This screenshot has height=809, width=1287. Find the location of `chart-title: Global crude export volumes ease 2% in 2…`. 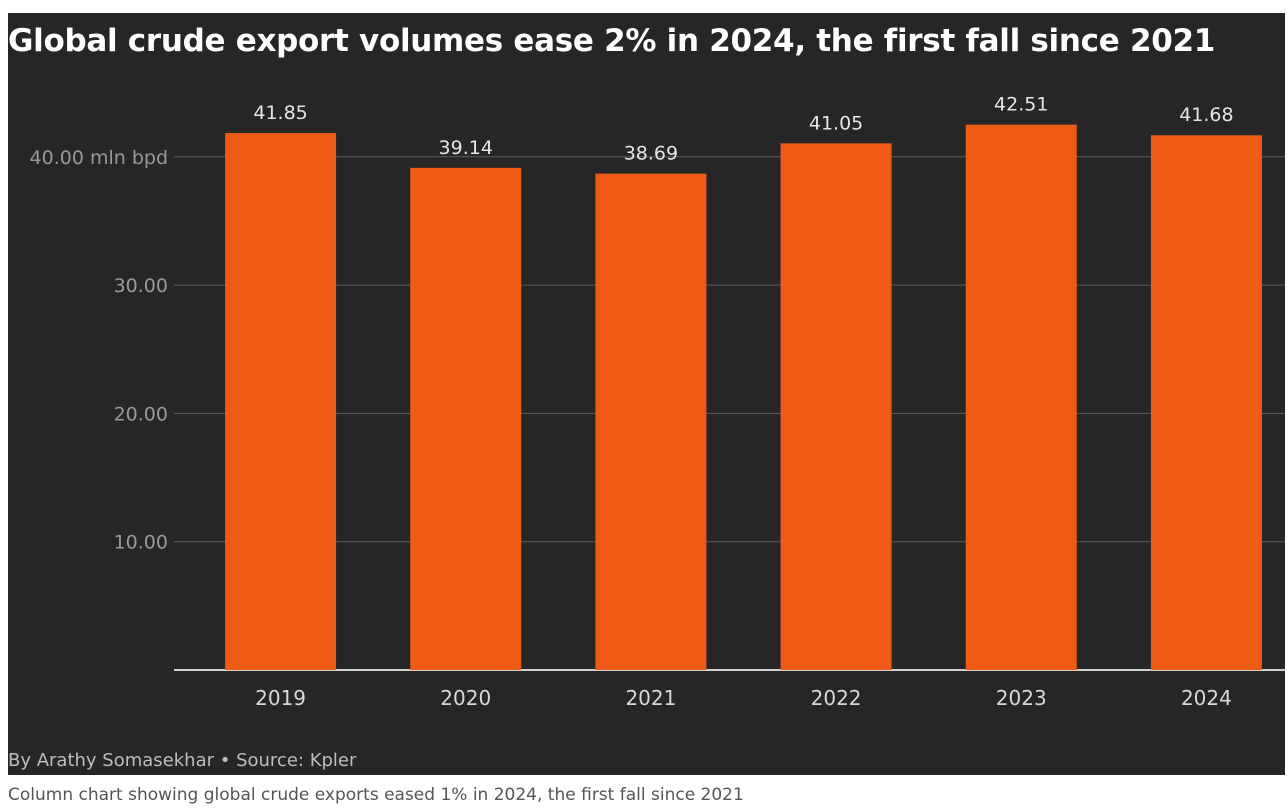

chart-title: Global crude export volumes ease 2% in 2… is located at coordinates (612, 41).